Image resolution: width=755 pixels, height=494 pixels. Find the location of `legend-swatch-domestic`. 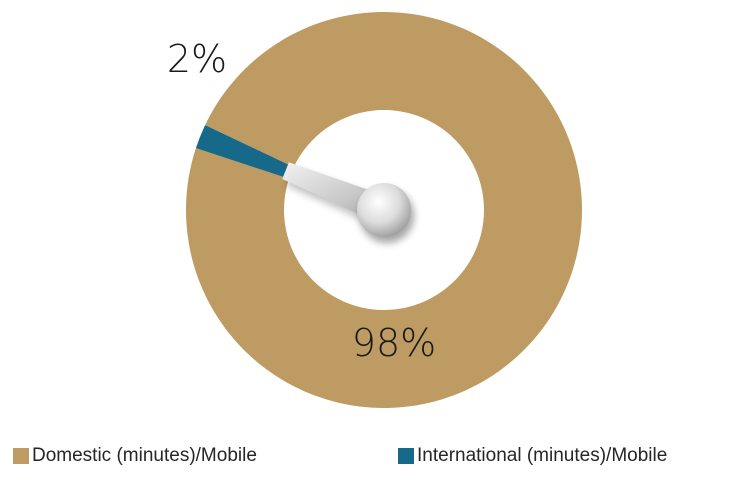

legend-swatch-domestic is located at coordinates (21, 456).